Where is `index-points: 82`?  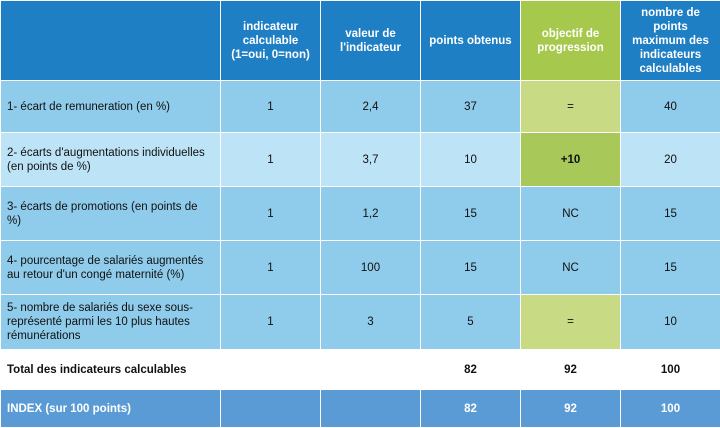 index-points: 82 is located at coordinates (471, 409).